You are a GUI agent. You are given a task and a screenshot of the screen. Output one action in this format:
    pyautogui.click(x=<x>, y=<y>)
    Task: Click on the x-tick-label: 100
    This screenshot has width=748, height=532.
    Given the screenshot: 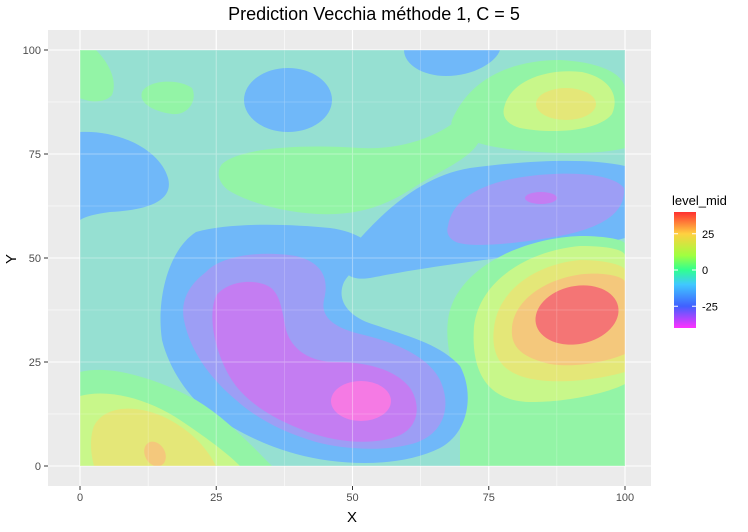 What is the action you would take?
    pyautogui.click(x=625, y=498)
    